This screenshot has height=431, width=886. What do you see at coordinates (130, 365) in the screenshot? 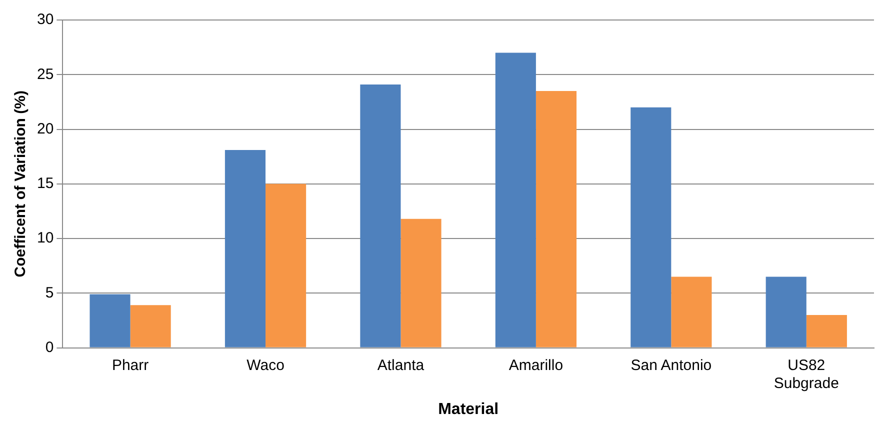
I see `x-tick-label: Pharr` at bounding box center [130, 365].